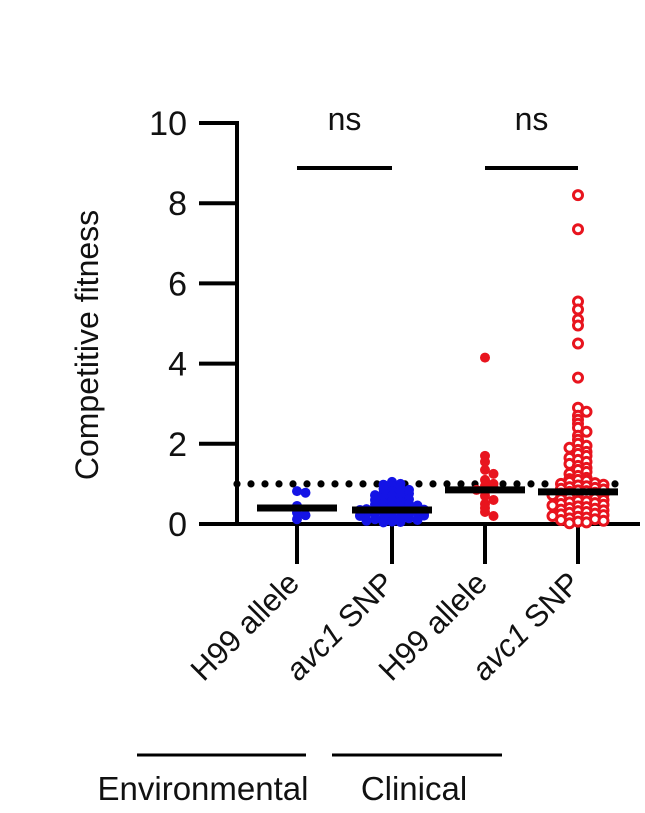 Image resolution: width=645 pixels, height=813 pixels. What do you see at coordinates (177, 445) in the screenshot?
I see `y-tick-label: 2` at bounding box center [177, 445].